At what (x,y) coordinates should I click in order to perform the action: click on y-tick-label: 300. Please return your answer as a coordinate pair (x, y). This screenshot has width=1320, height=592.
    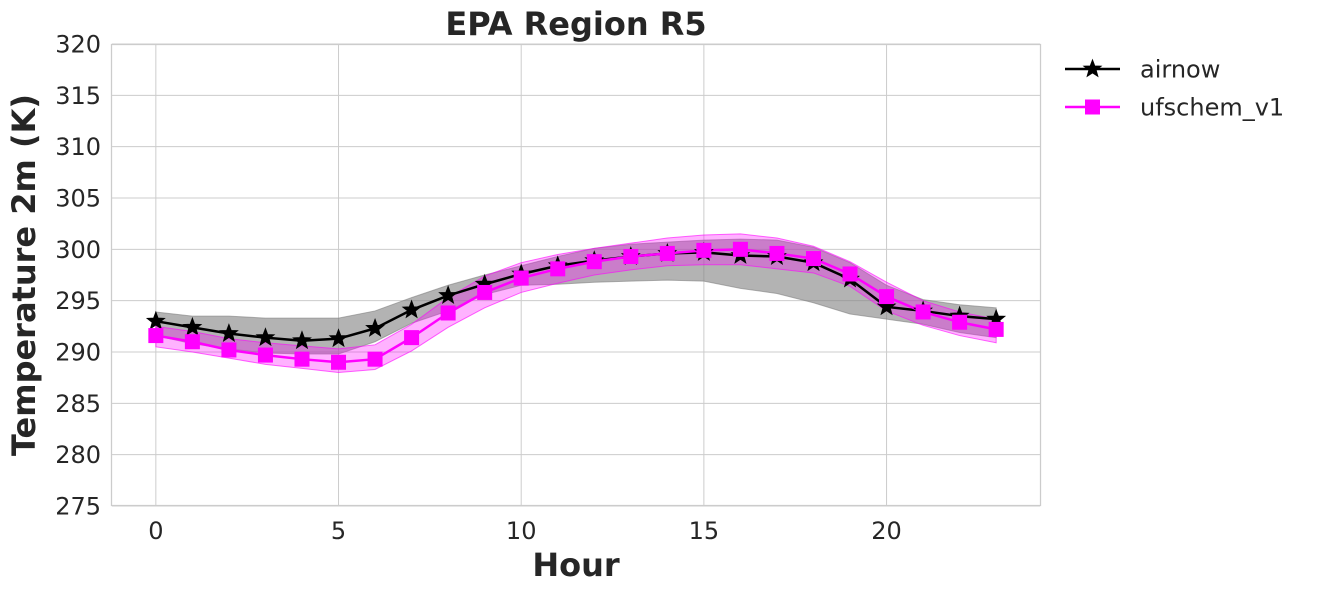
    Looking at the image, I should click on (78, 250).